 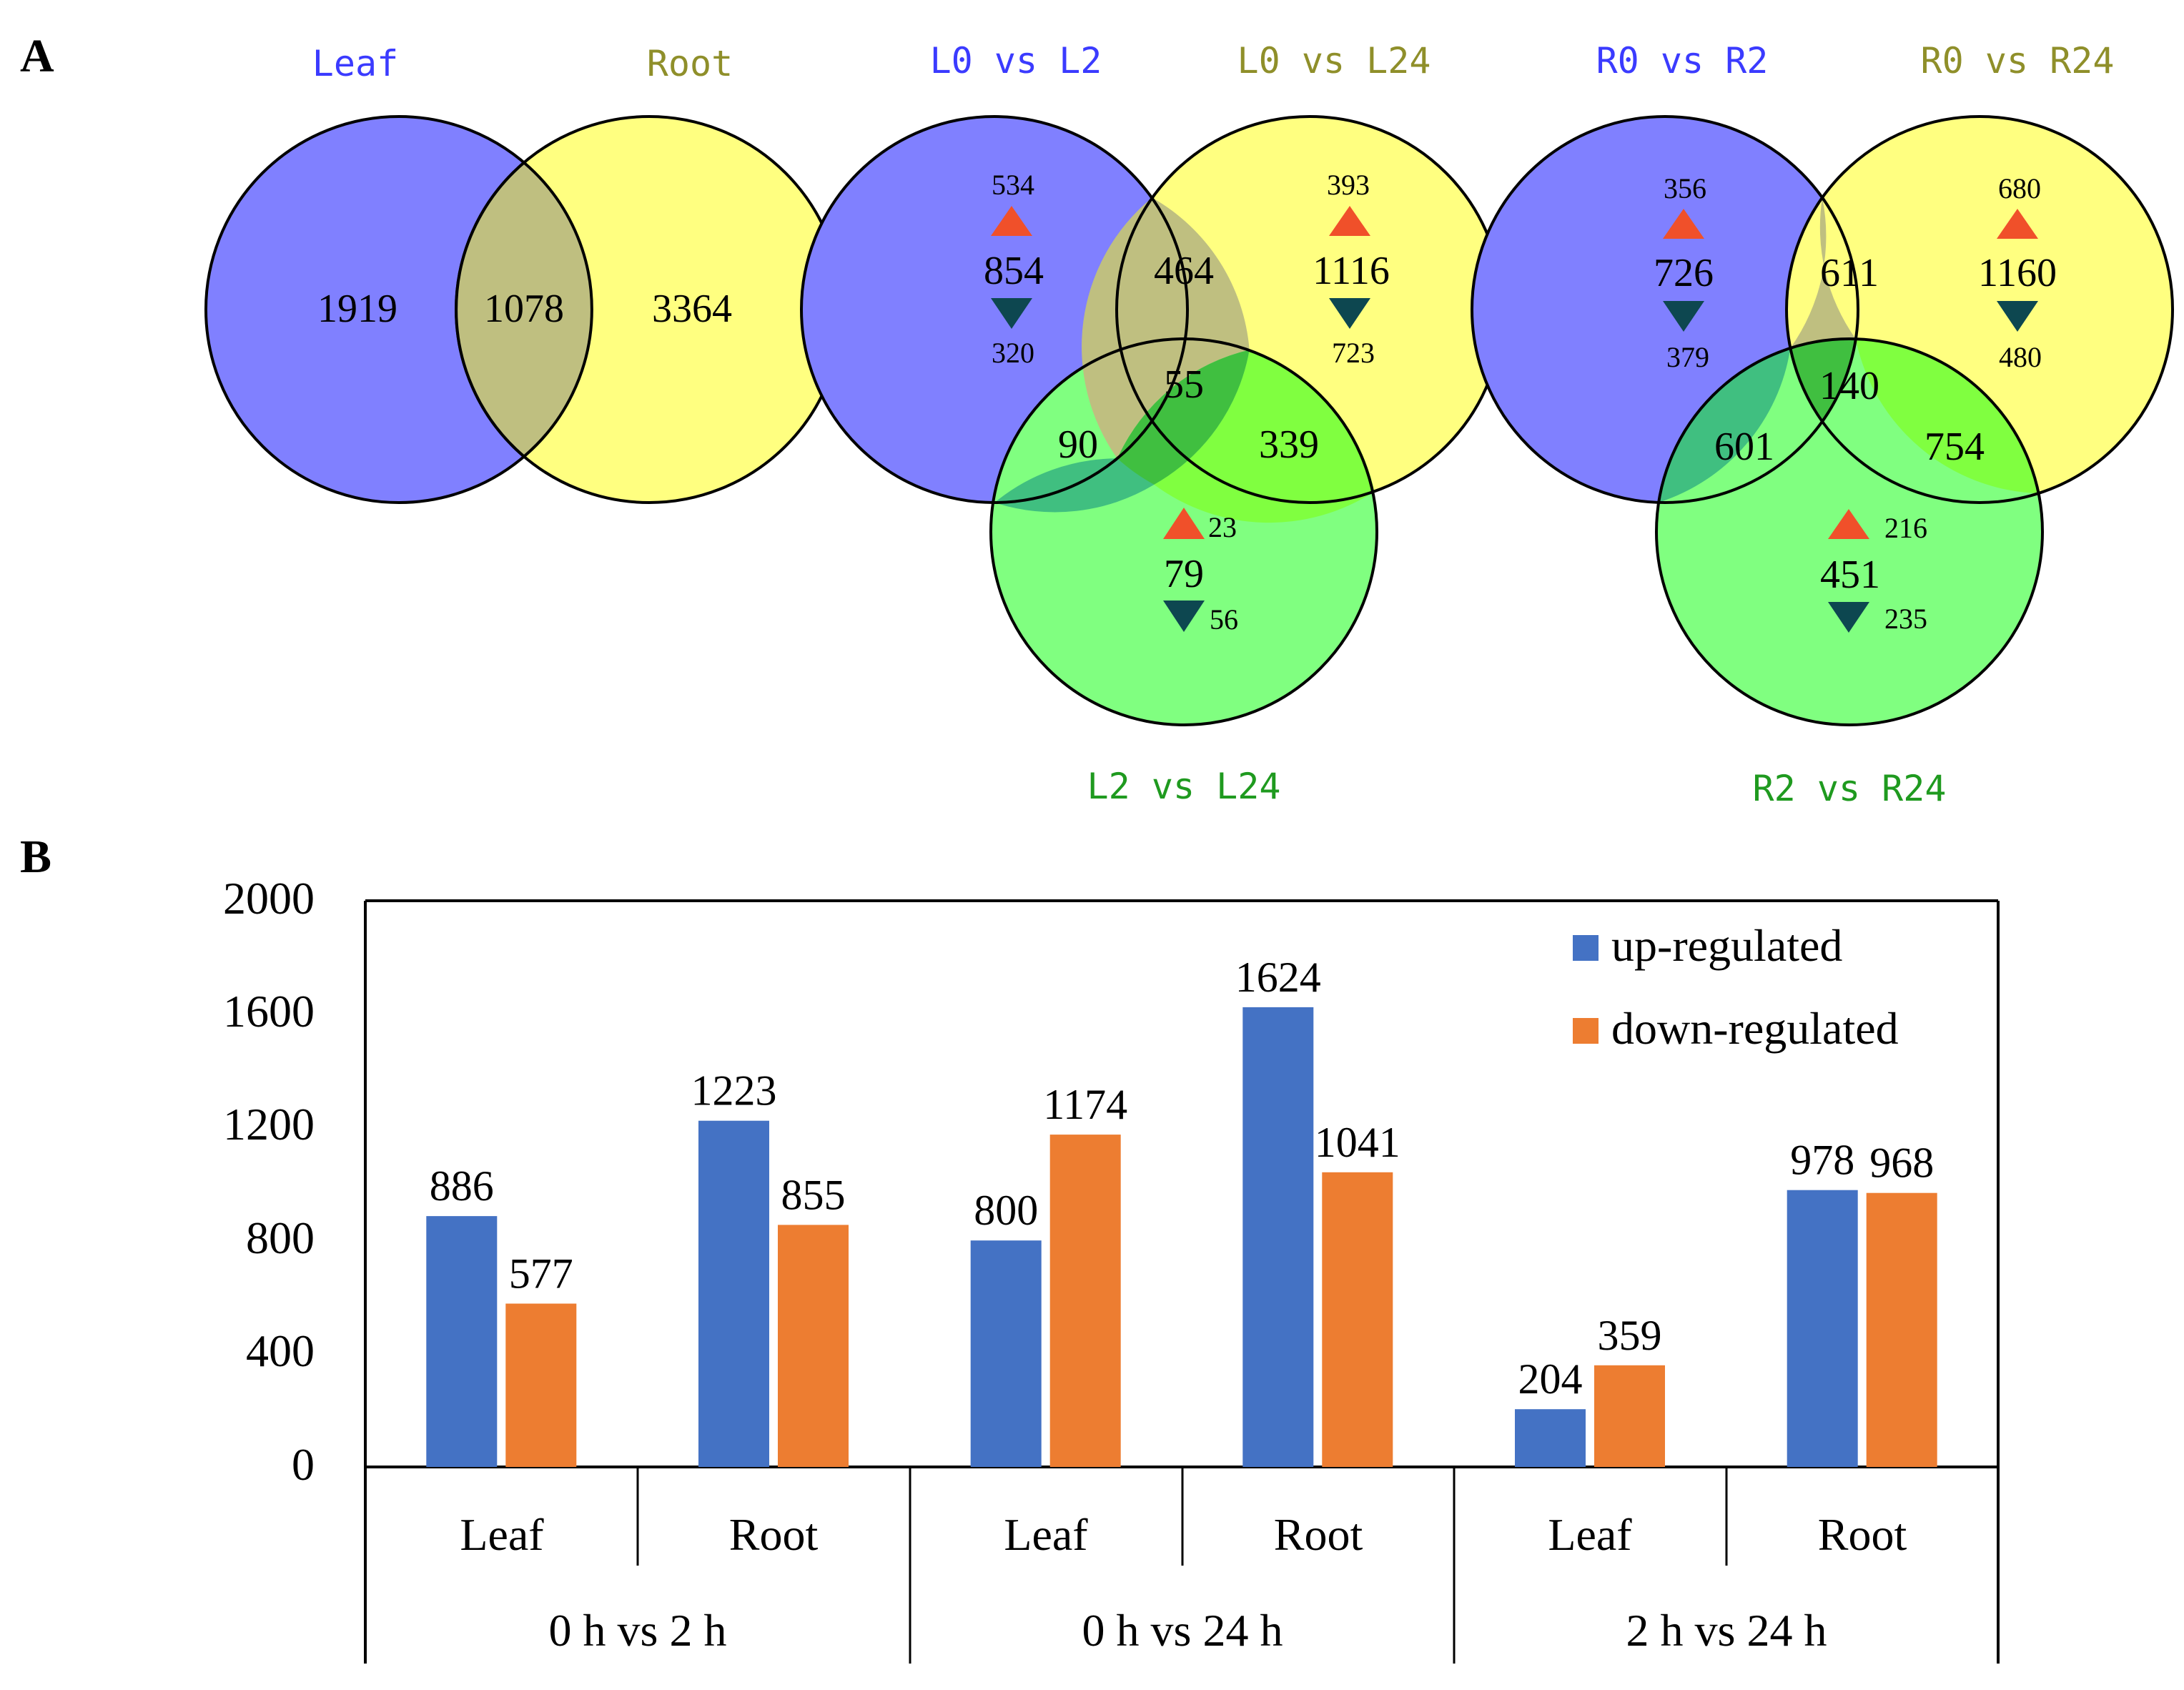 I want to click on venn-l0l2-l0l24-value: 464, so click(x=1184, y=271).